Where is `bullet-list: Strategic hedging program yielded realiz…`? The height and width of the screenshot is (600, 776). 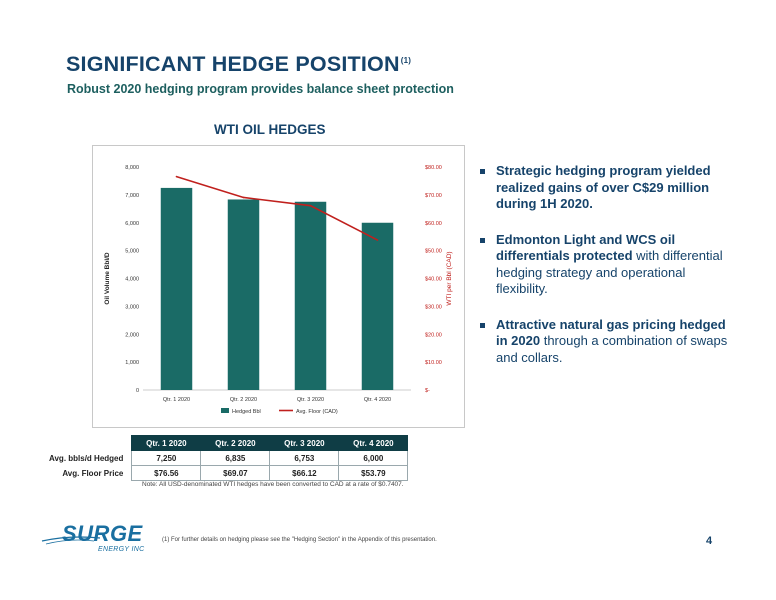
bullet-list: Strategic hedging program yielded realiz… is located at coordinates (608, 274).